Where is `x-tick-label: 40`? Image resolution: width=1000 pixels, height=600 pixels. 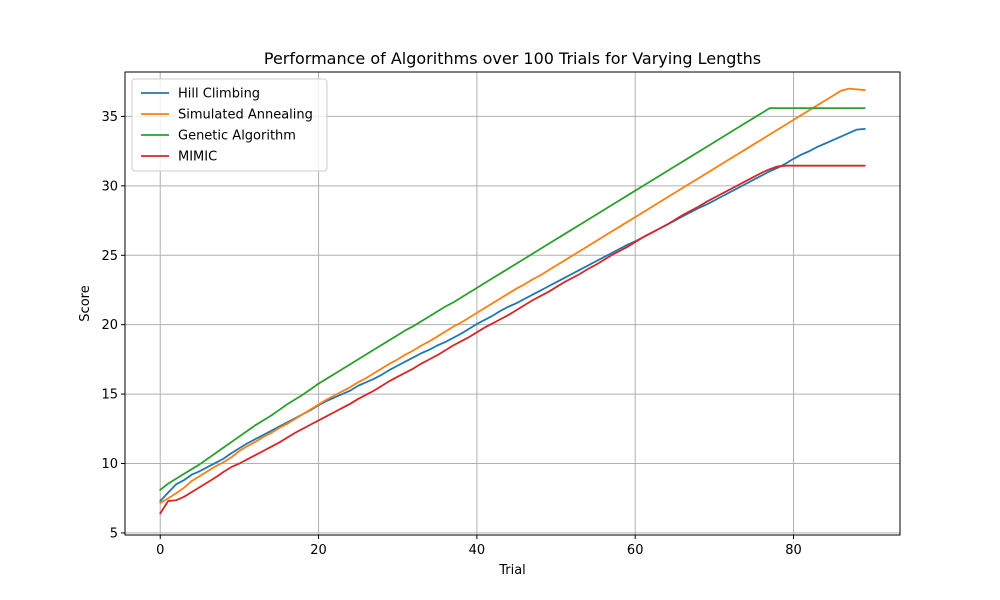 x-tick-label: 40 is located at coordinates (477, 550).